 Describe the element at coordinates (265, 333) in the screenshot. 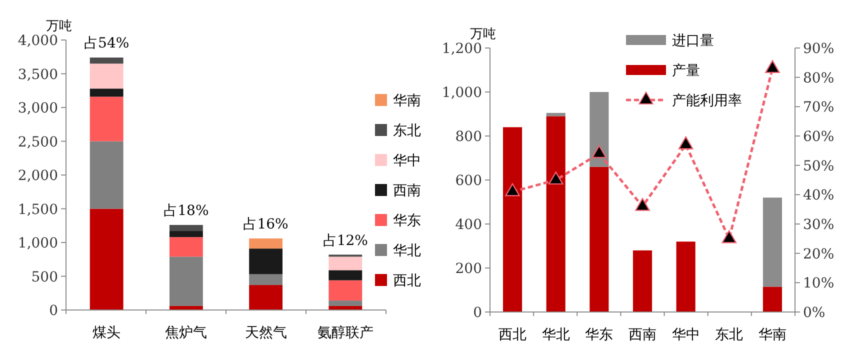

I see `x-tick-label: 天然气` at that location.